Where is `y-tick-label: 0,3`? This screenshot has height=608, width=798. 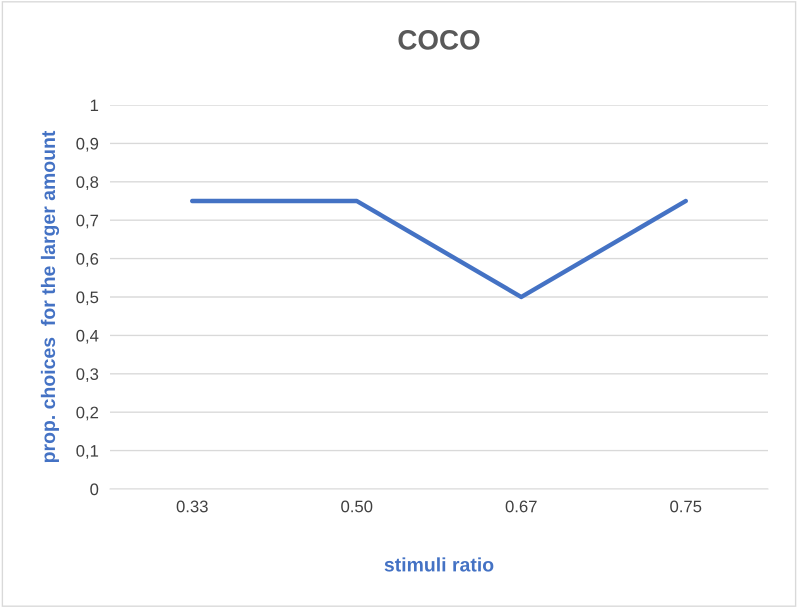 y-tick-label: 0,3 is located at coordinates (87, 375).